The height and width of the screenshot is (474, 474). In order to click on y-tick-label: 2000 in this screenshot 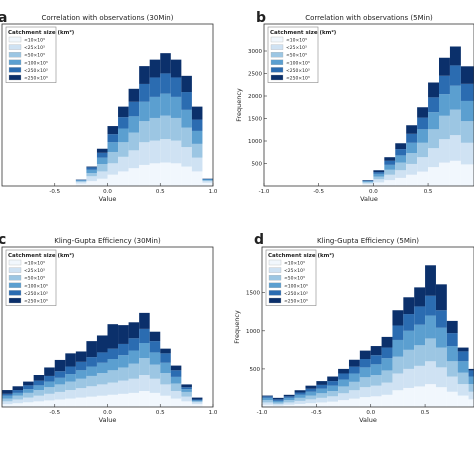, I will do `click(255, 97)`.